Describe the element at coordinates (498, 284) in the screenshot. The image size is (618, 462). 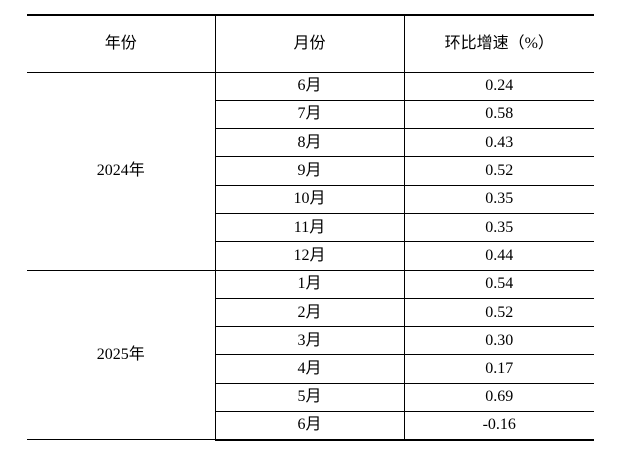
I see `rate-cell: 0.54` at that location.